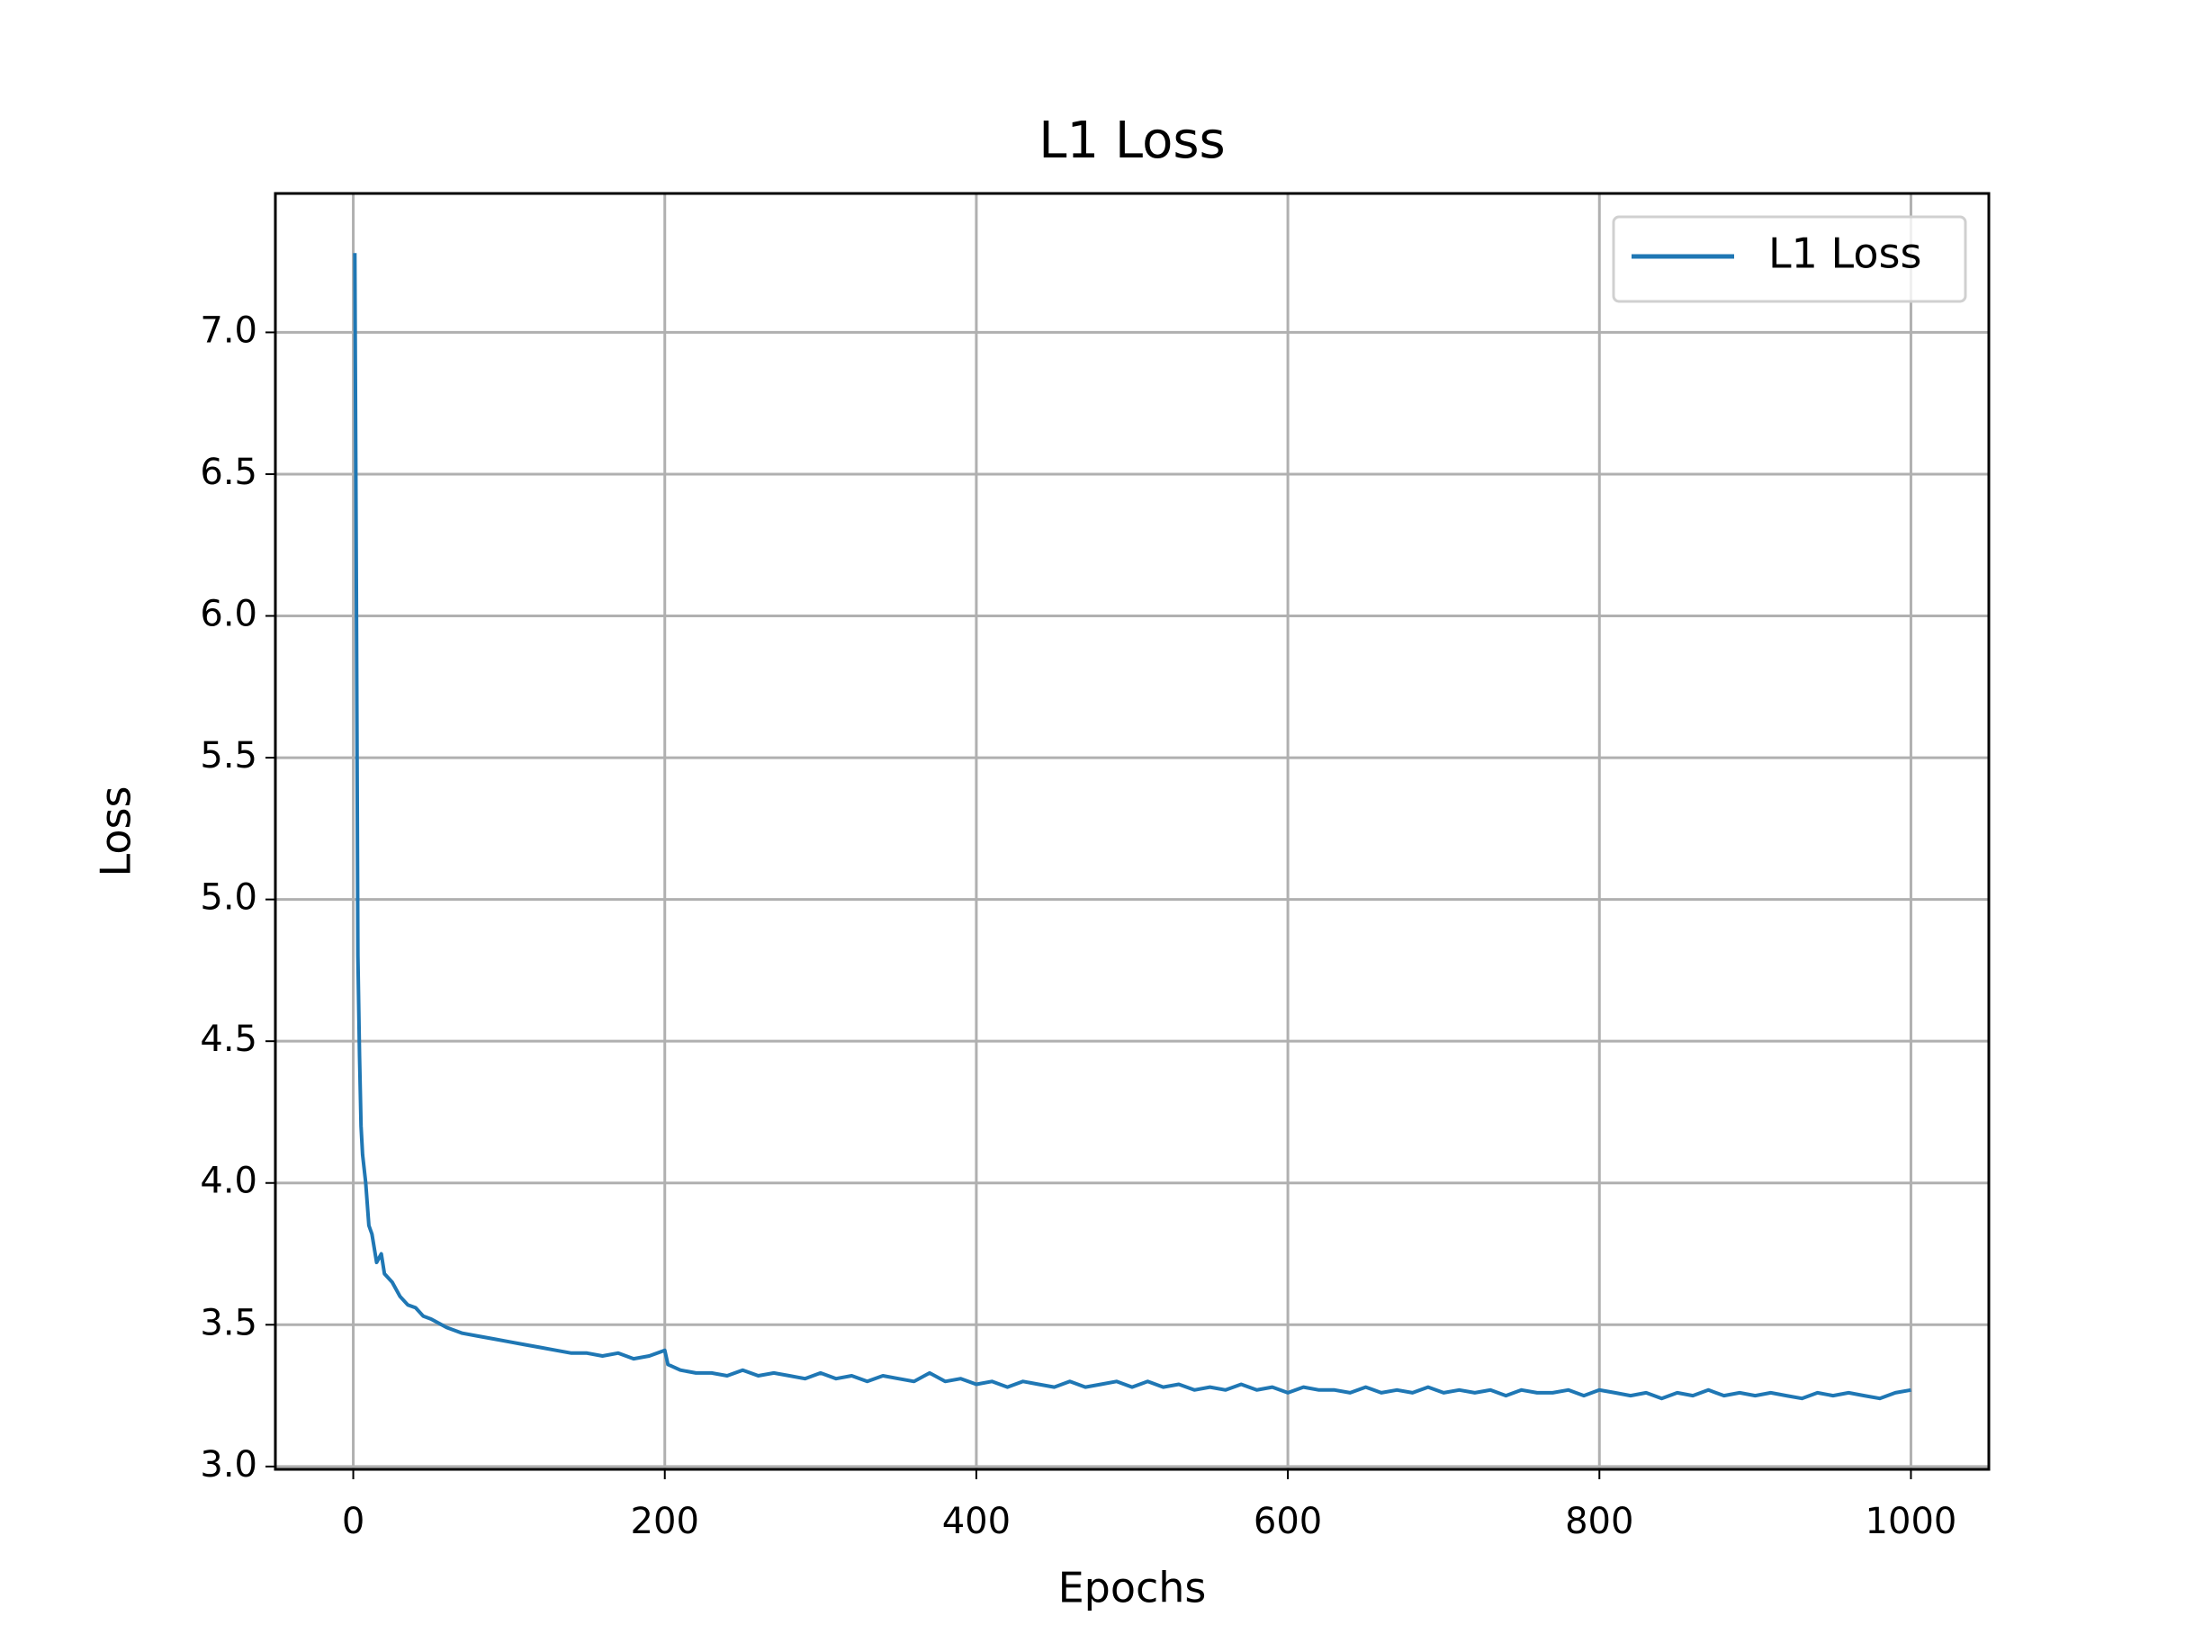  What do you see at coordinates (1132, 141) in the screenshot?
I see `chart-title: L1 Loss` at bounding box center [1132, 141].